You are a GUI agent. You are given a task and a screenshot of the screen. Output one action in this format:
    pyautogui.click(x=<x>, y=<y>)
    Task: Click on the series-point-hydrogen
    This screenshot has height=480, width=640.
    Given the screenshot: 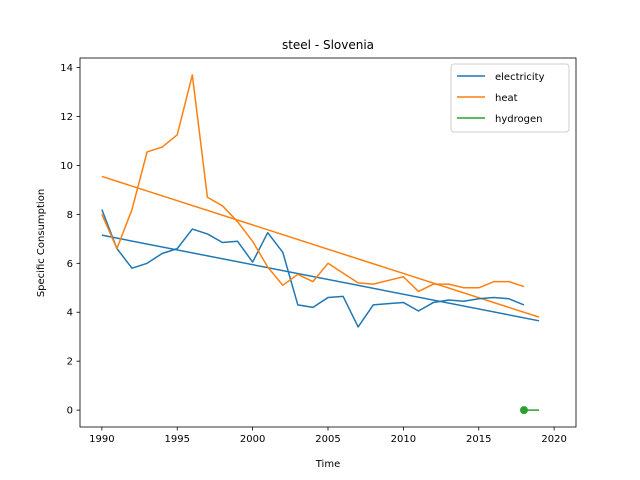 What is the action you would take?
    pyautogui.click(x=523, y=410)
    